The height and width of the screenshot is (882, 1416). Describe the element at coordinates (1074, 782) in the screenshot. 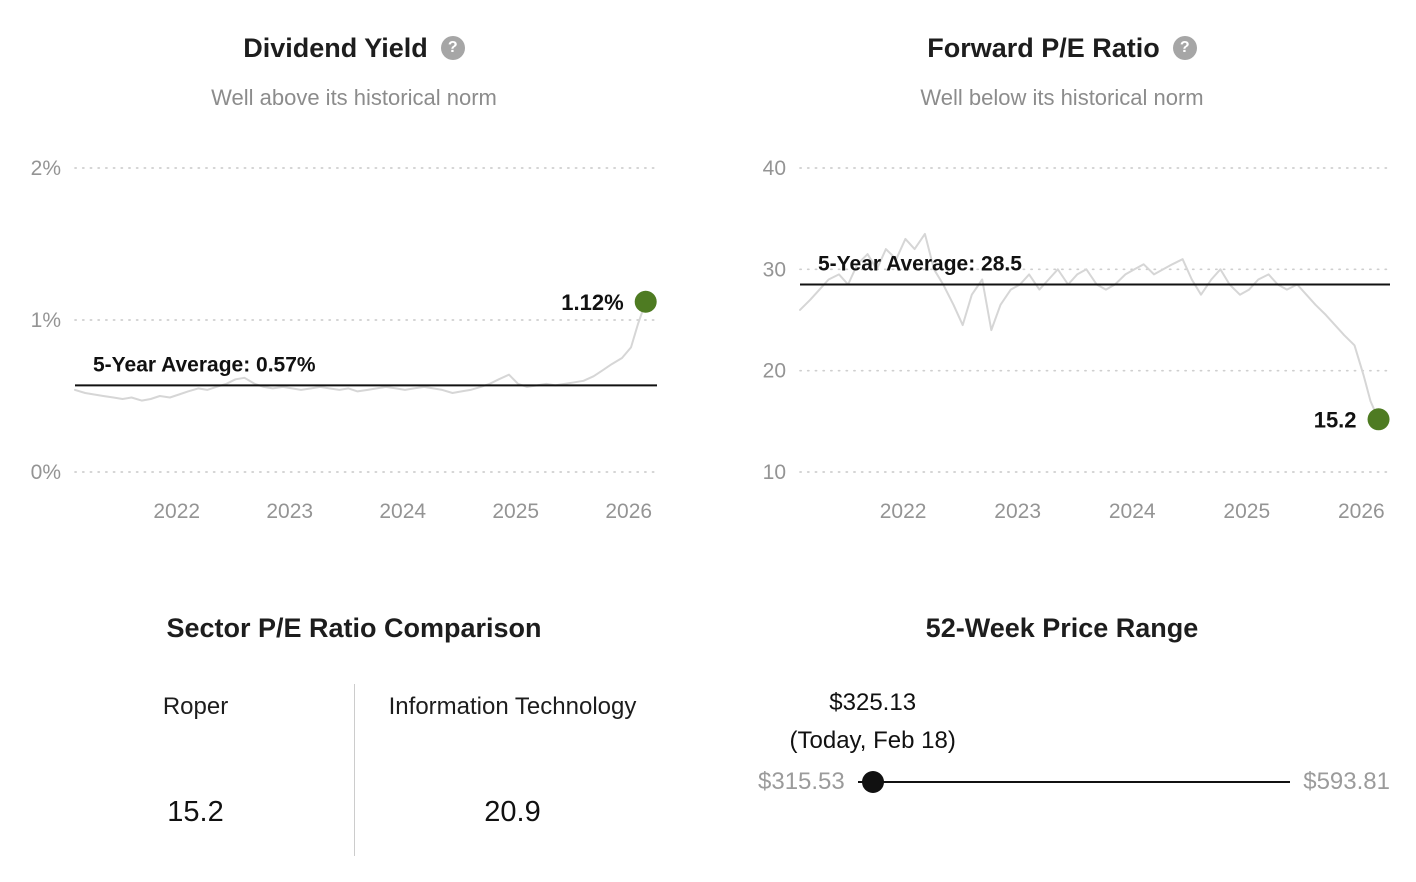

I see `price-range-track` at that location.